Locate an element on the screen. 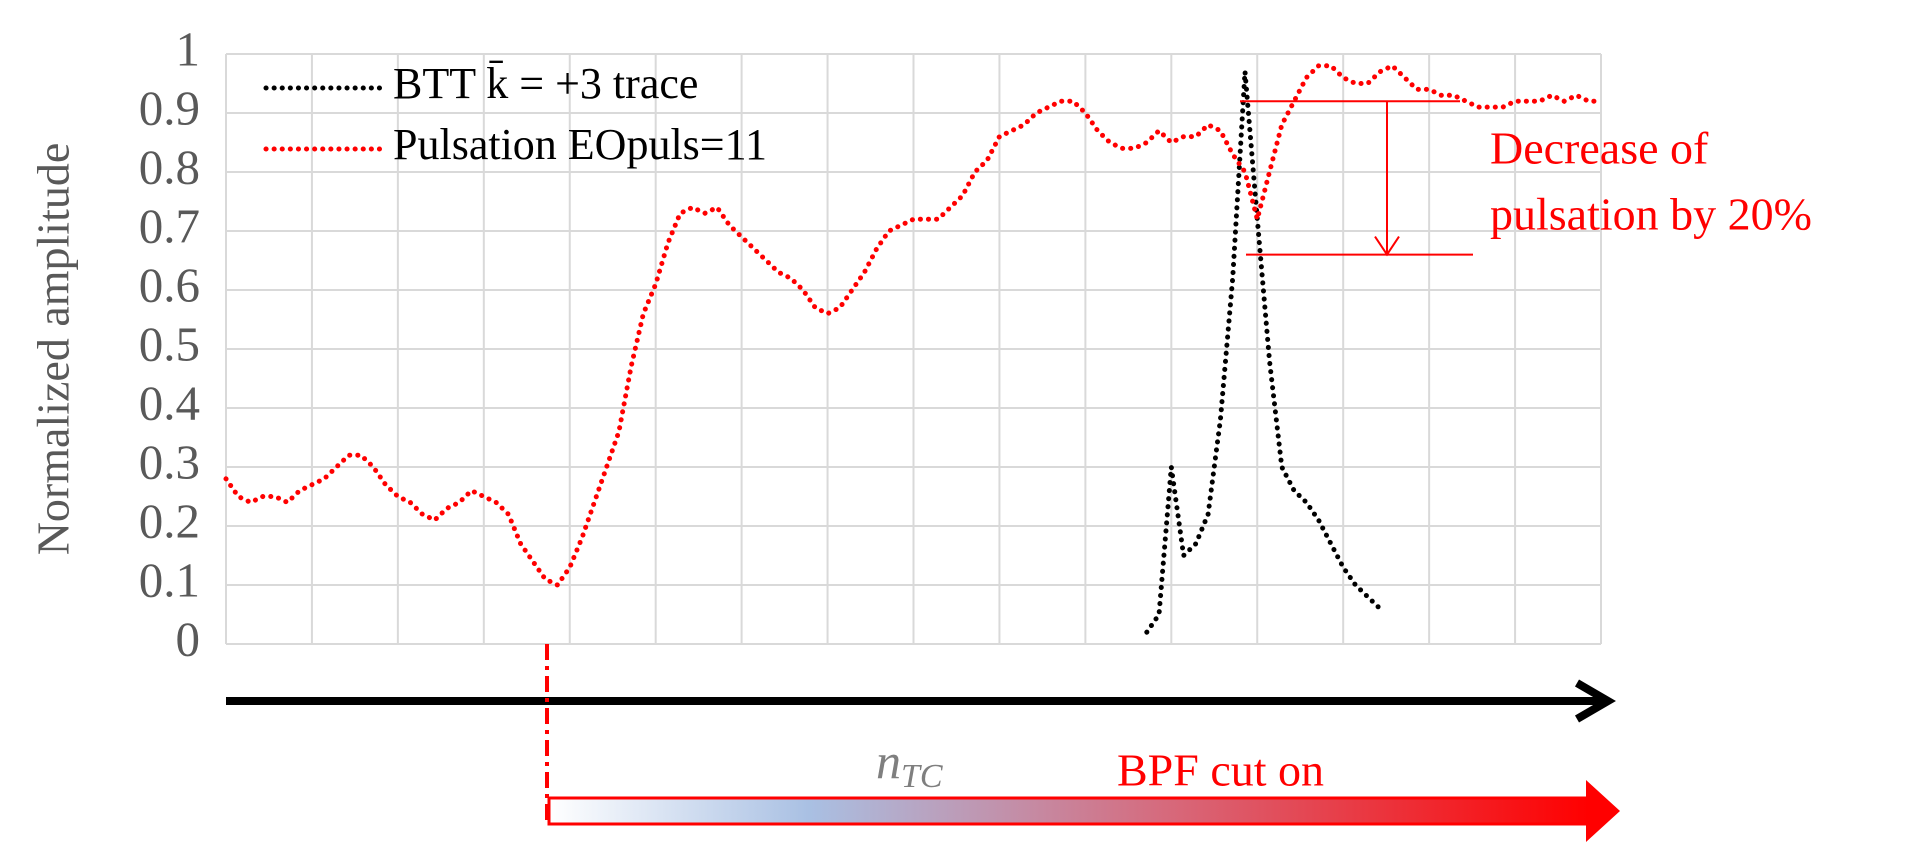  legend-label: BTT k̄ = +3 trace is located at coordinates (545, 83).